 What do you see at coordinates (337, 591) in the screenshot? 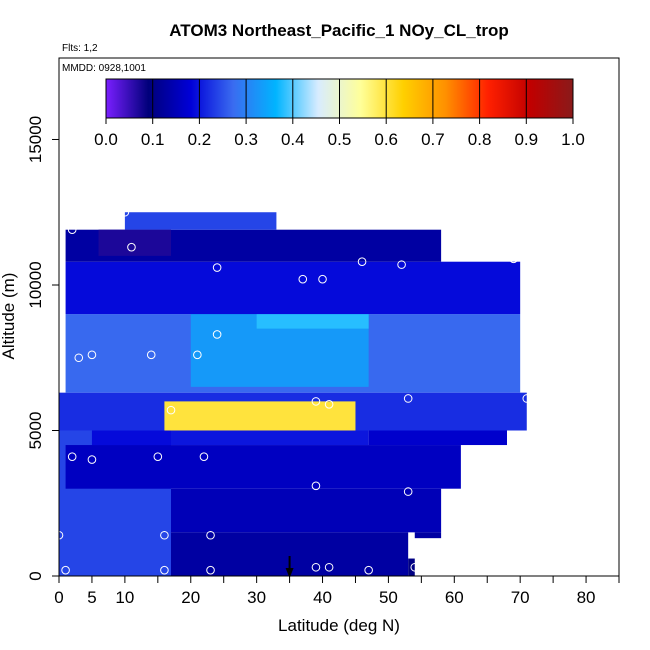
I see `x-axis: 0 5 10 20 30 40 50 60 70 80` at bounding box center [337, 591].